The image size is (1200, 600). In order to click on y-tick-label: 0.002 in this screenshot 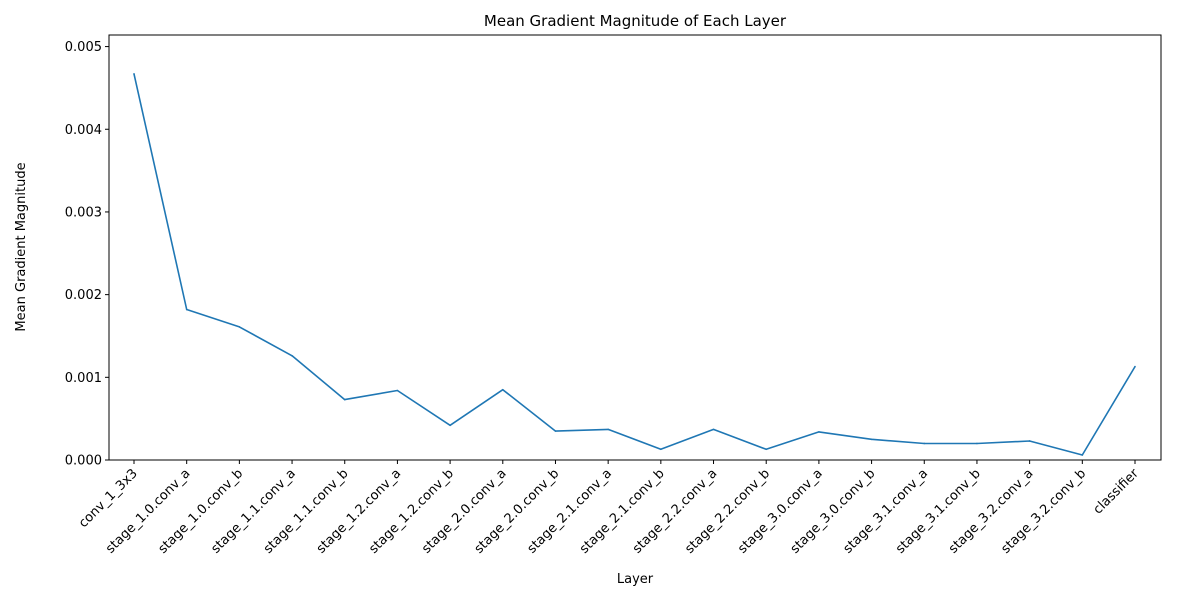, I will do `click(83, 295)`.